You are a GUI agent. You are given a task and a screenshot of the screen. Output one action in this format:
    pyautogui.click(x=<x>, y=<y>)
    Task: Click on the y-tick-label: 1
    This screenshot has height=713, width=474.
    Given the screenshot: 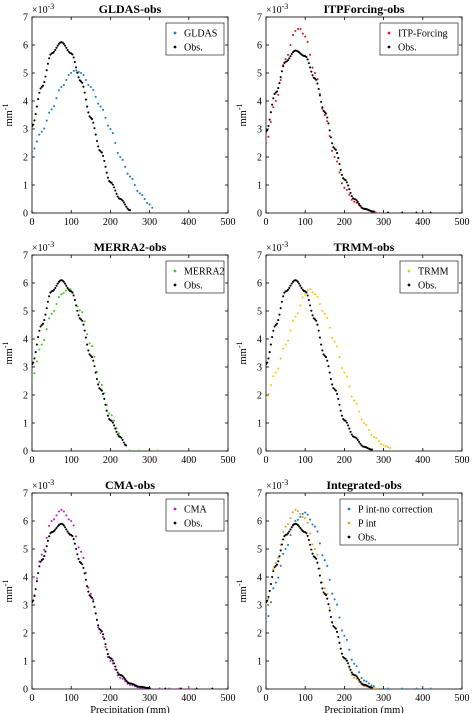 What is the action you would take?
    pyautogui.click(x=25, y=424)
    